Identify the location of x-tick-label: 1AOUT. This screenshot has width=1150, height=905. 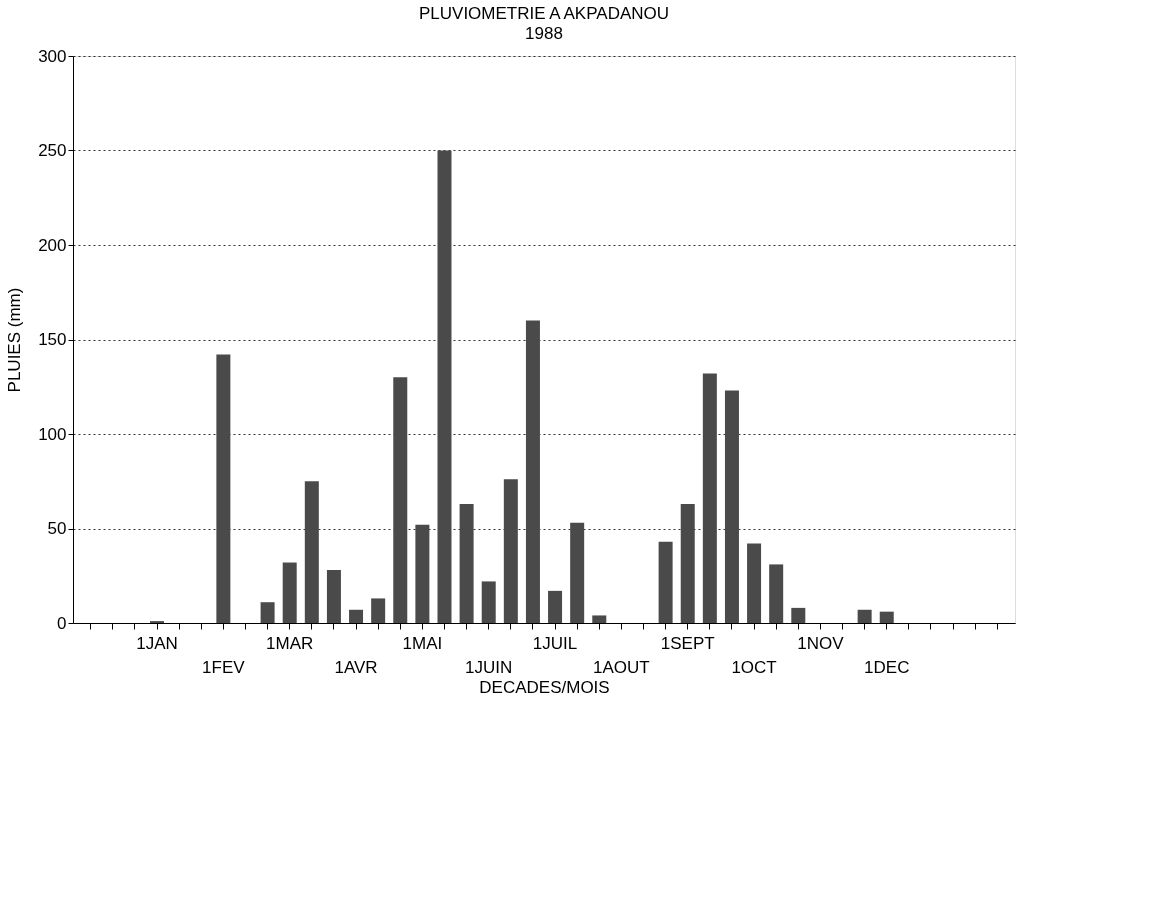
(621, 667).